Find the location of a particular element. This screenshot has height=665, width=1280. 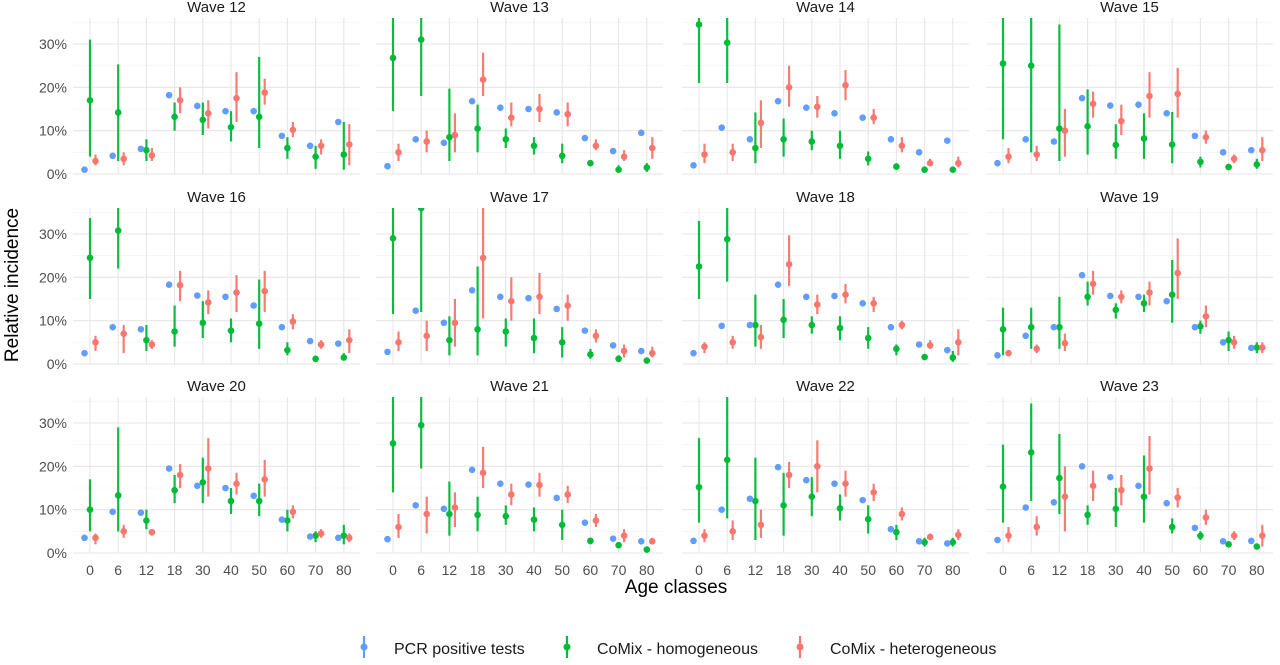

panel-marks is located at coordinates (826, 95).